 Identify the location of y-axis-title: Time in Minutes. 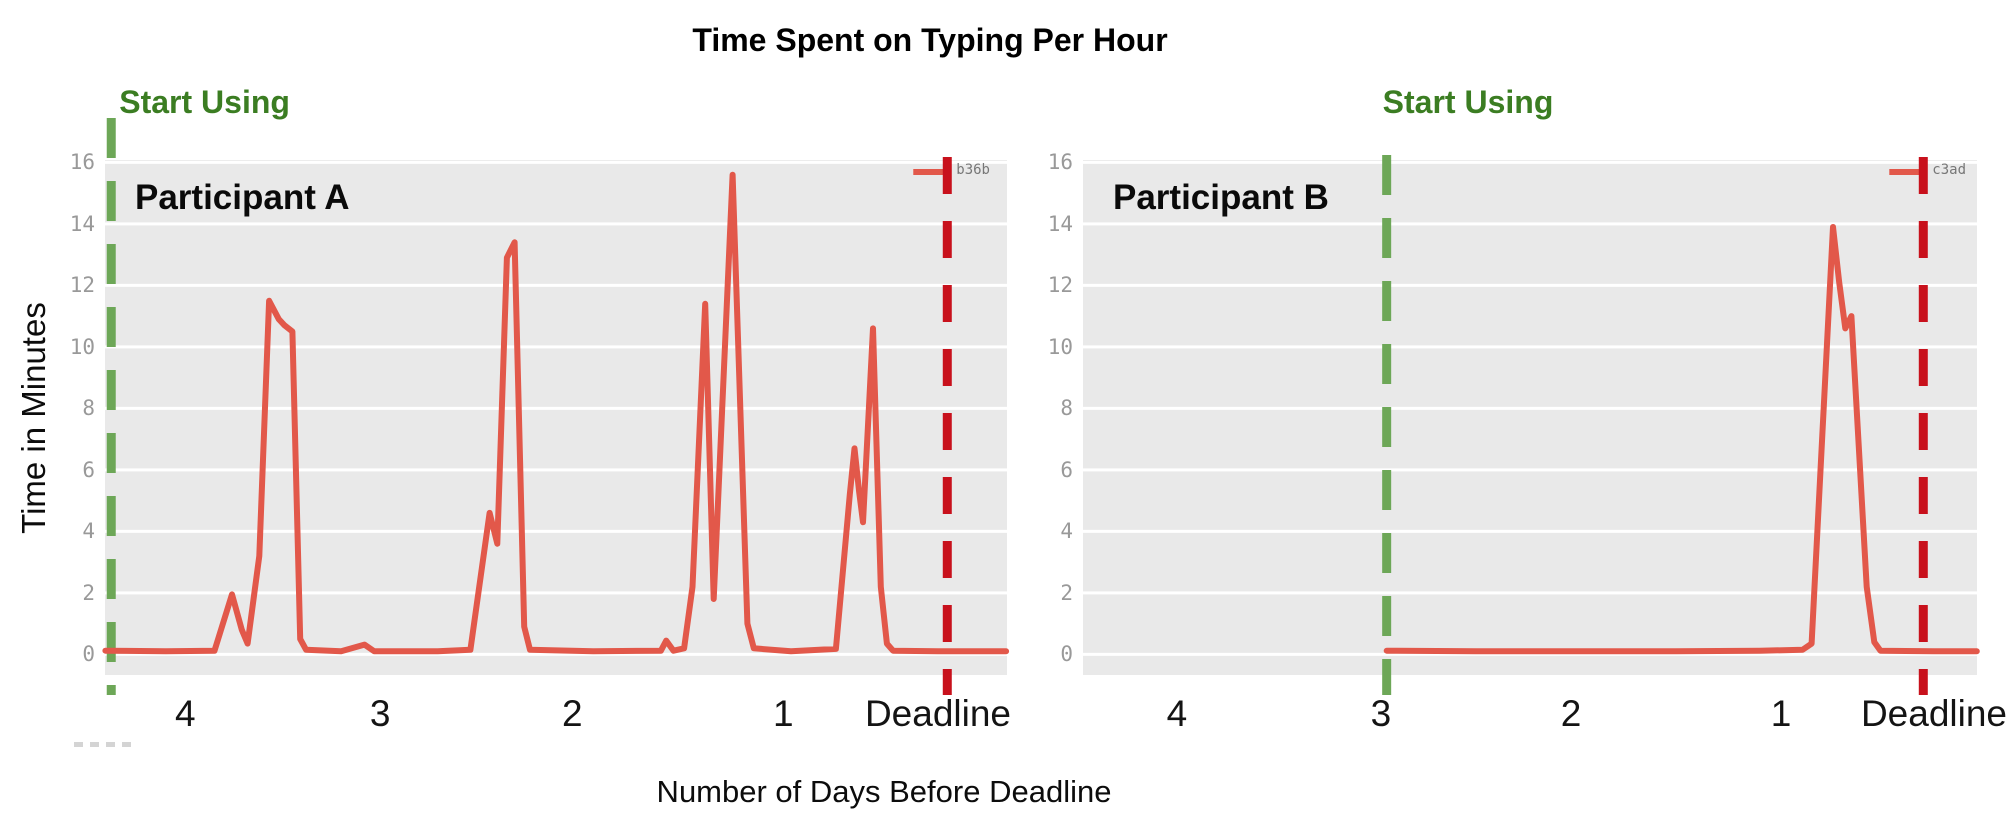
(33, 418).